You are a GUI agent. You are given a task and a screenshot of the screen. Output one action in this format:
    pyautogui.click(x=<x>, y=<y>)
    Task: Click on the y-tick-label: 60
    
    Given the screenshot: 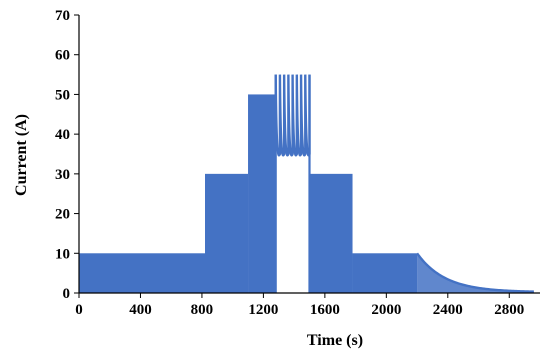 What is the action you would take?
    pyautogui.click(x=62, y=56)
    